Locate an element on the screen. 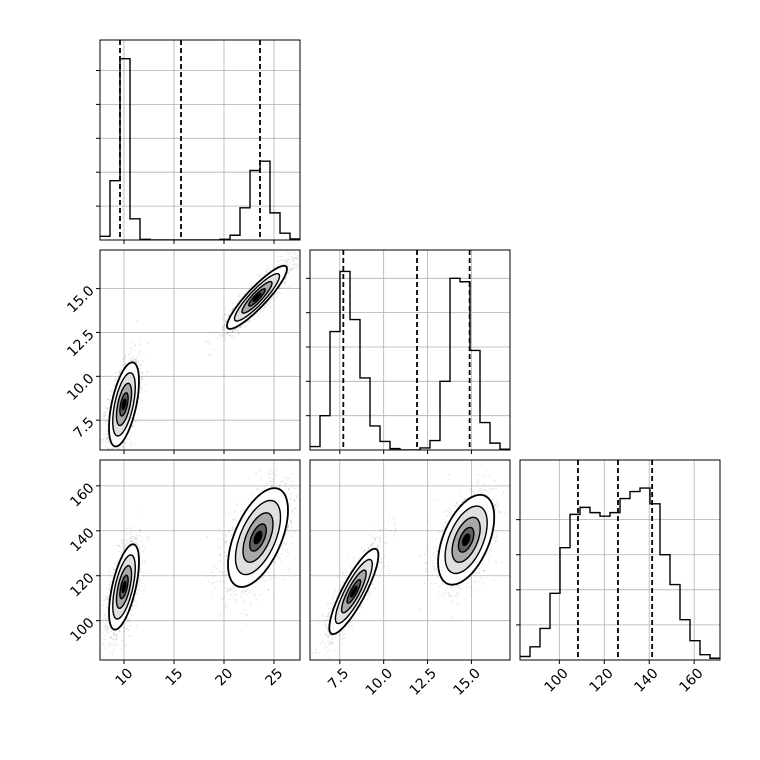 The width and height of the screenshot is (760, 760). x-tick-label: 15 is located at coordinates (175, 677).